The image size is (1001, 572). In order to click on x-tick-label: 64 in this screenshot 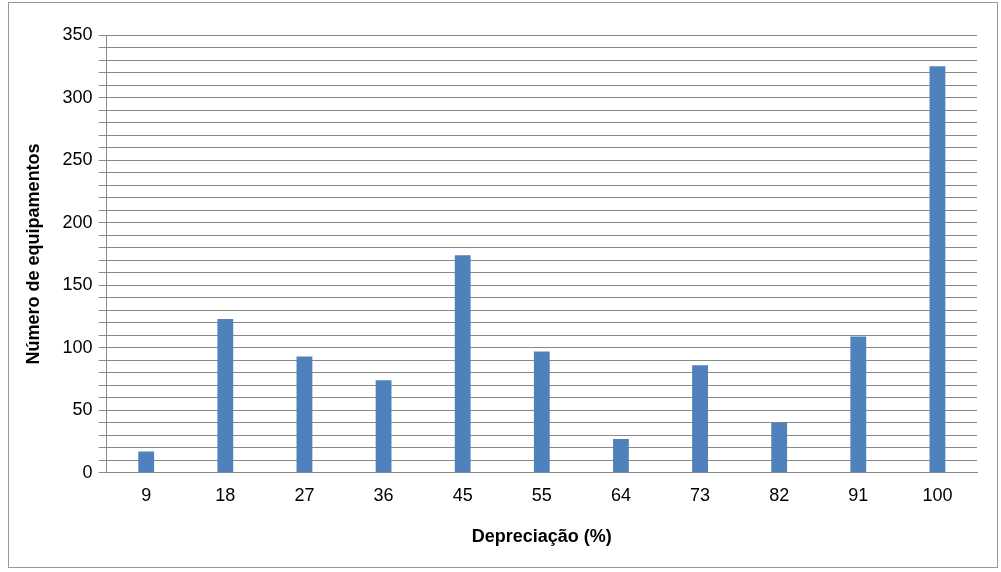, I will do `click(620, 494)`.